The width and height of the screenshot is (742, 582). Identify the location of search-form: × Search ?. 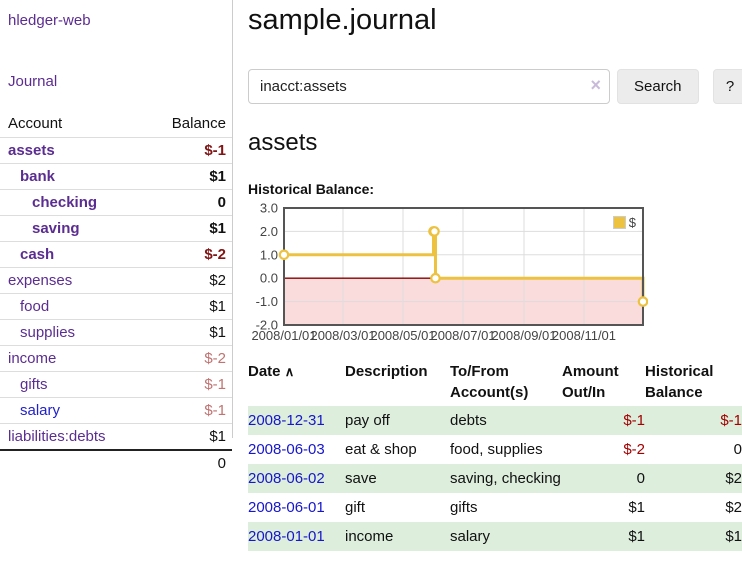
(495, 86).